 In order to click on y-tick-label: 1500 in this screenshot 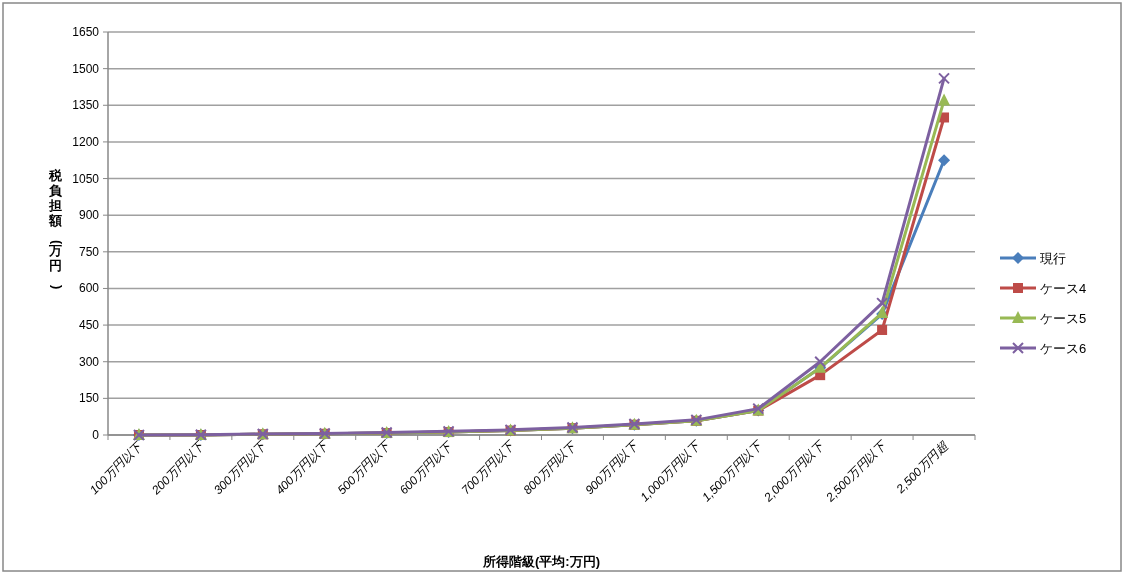, I will do `click(86, 68)`.